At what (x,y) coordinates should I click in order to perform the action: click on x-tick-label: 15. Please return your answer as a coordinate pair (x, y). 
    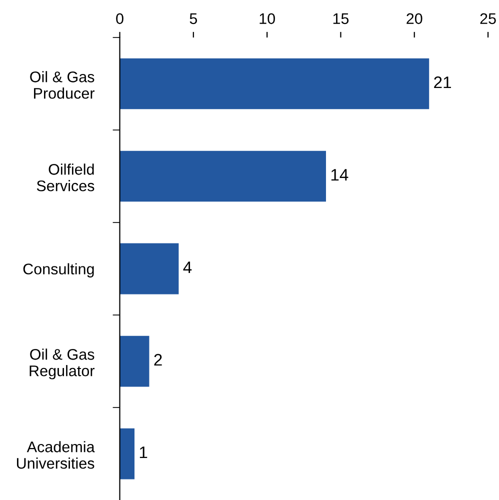
    Looking at the image, I should click on (341, 18).